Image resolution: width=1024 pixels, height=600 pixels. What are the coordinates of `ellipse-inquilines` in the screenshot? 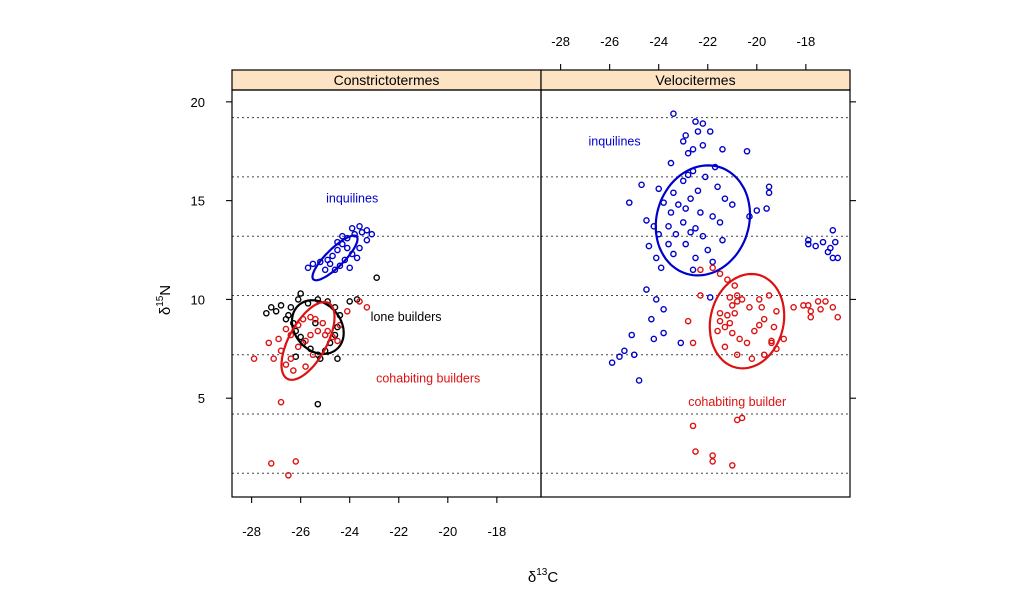 It's located at (703, 220).